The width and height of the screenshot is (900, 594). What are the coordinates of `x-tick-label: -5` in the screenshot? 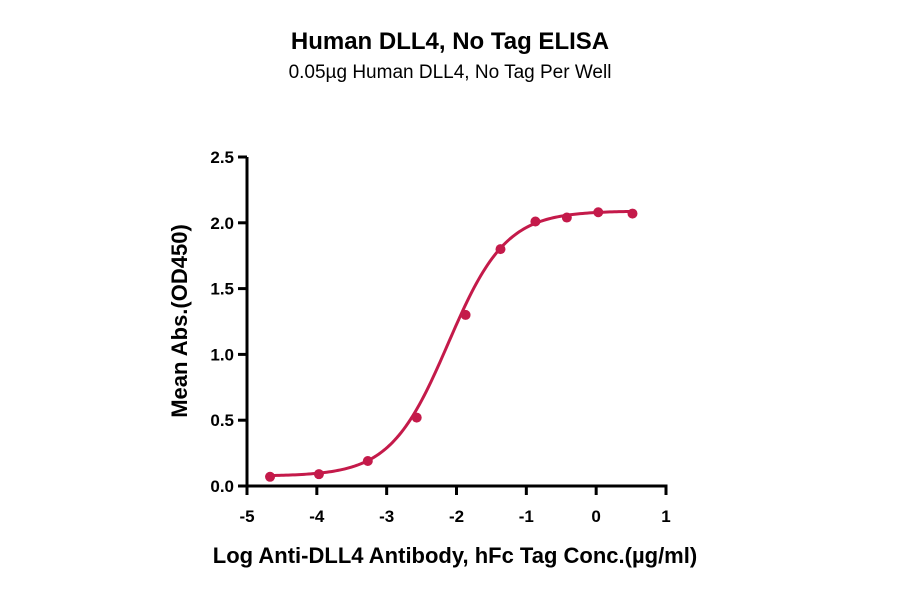 It's located at (246, 516).